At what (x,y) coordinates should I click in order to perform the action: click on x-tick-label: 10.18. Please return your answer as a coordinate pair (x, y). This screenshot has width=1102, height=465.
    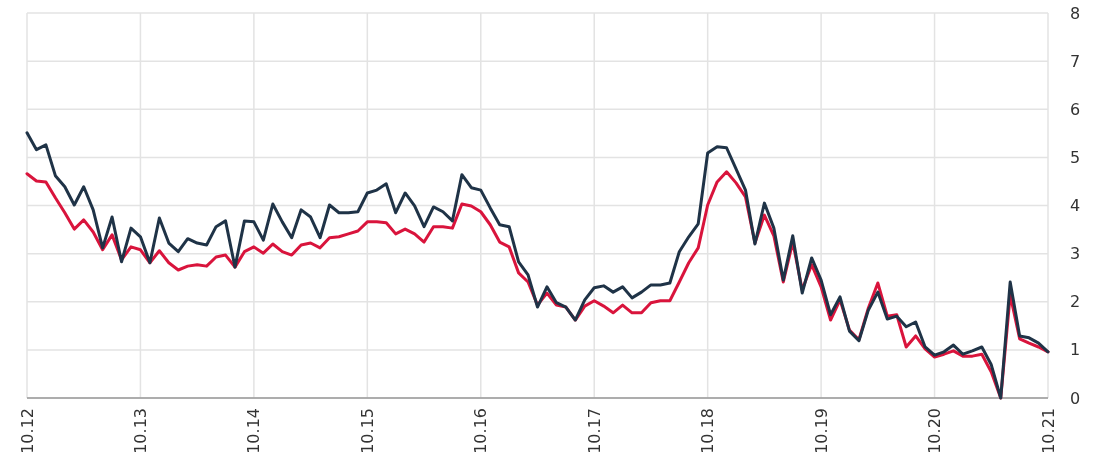
    Looking at the image, I should click on (708, 431).